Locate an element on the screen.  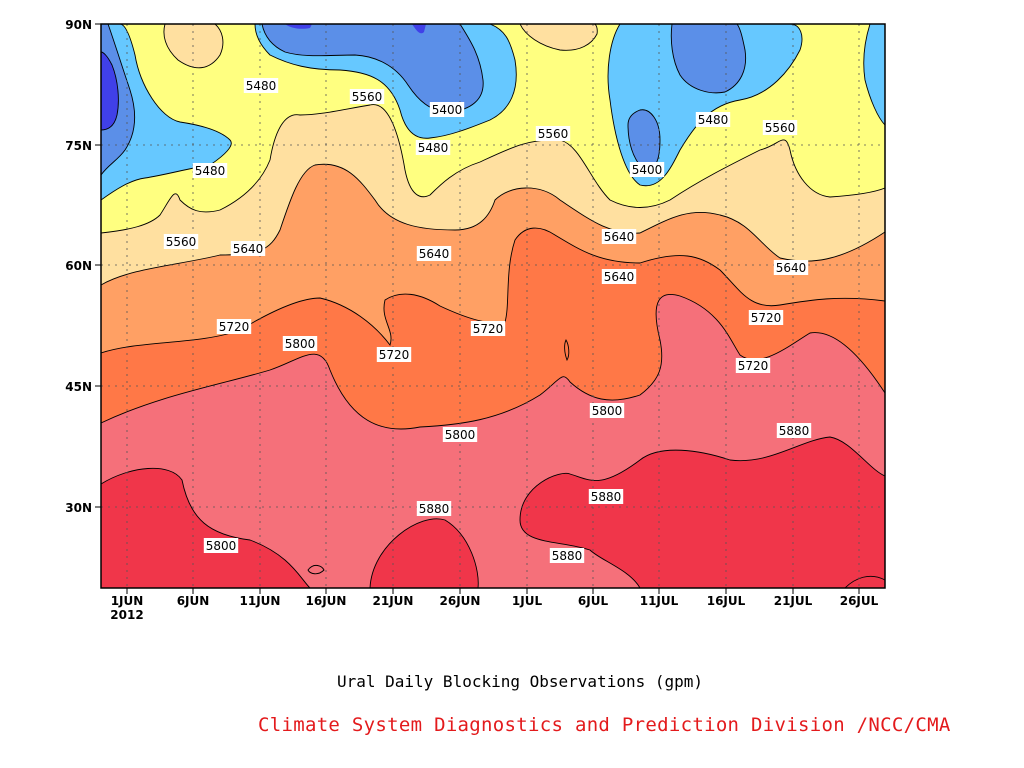
x-tick-label: 6JUN is located at coordinates (193, 601).